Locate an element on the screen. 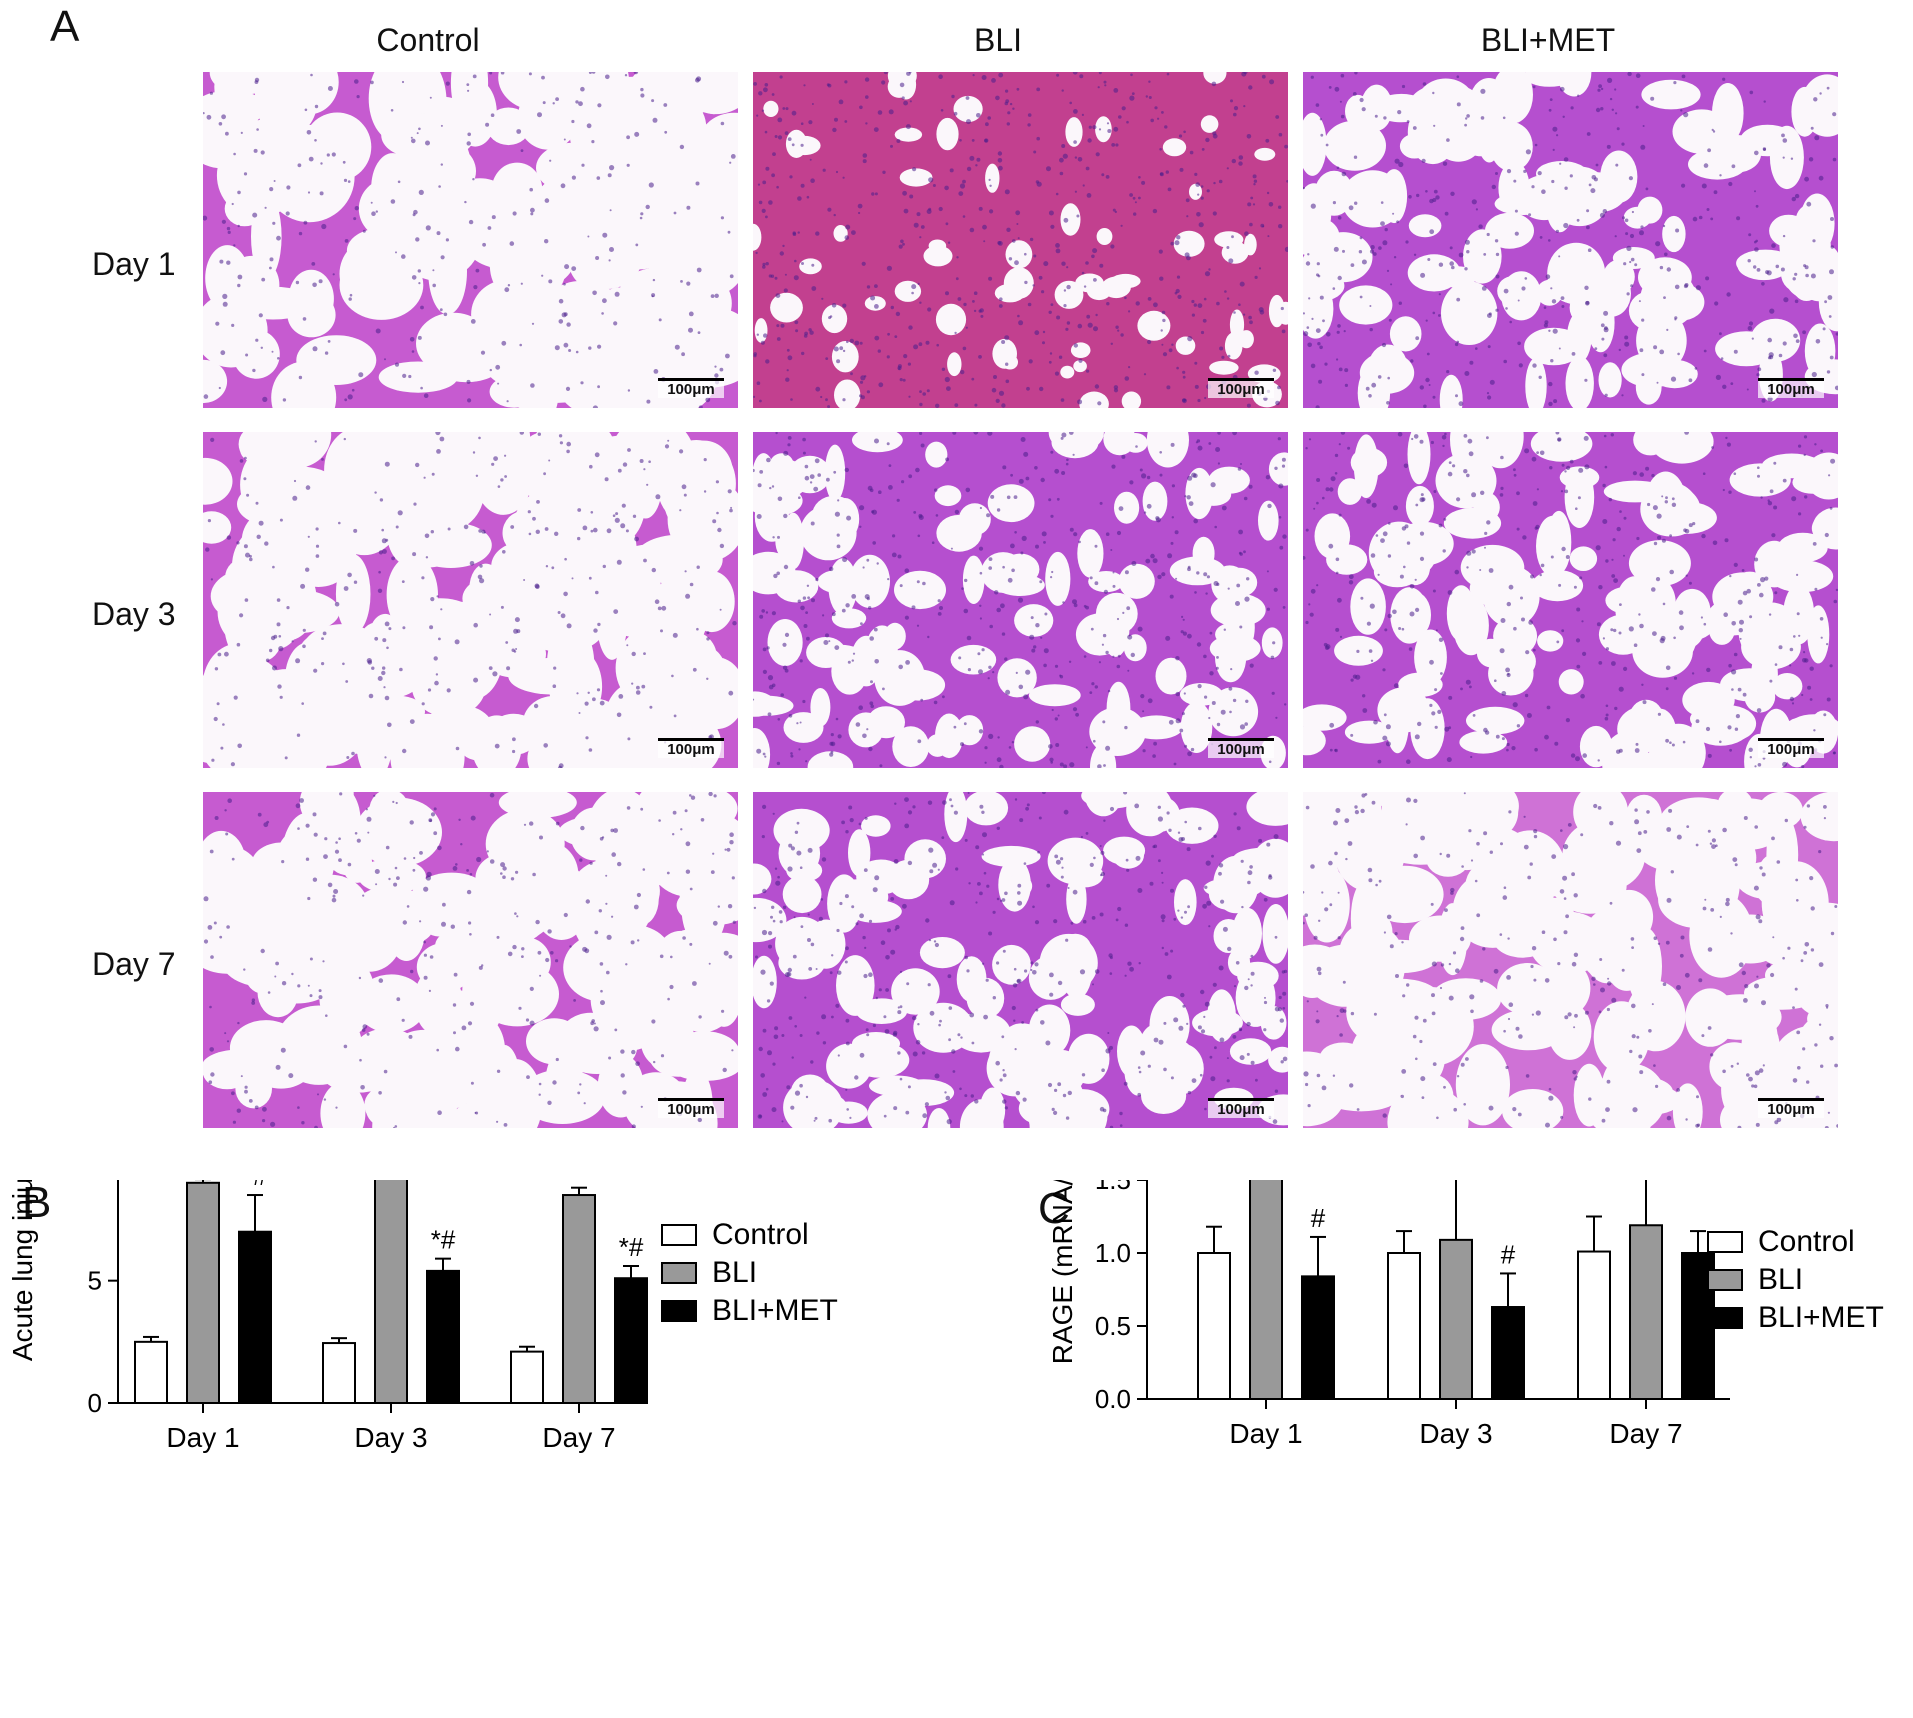  column-header-bli: BLI is located at coordinates (998, 40).